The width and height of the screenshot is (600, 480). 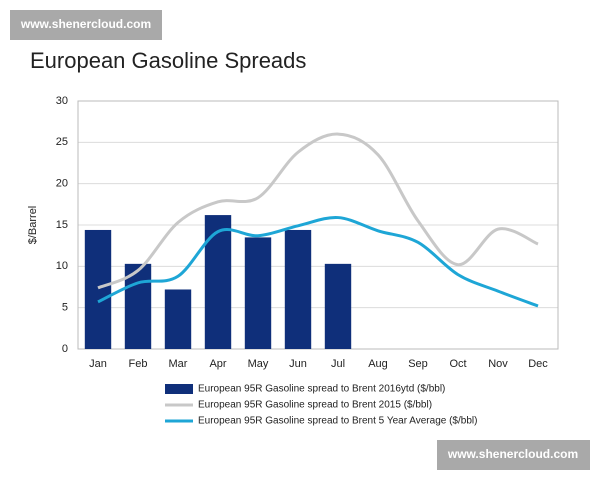 I want to click on y-tick-label: 30, so click(x=62, y=101).